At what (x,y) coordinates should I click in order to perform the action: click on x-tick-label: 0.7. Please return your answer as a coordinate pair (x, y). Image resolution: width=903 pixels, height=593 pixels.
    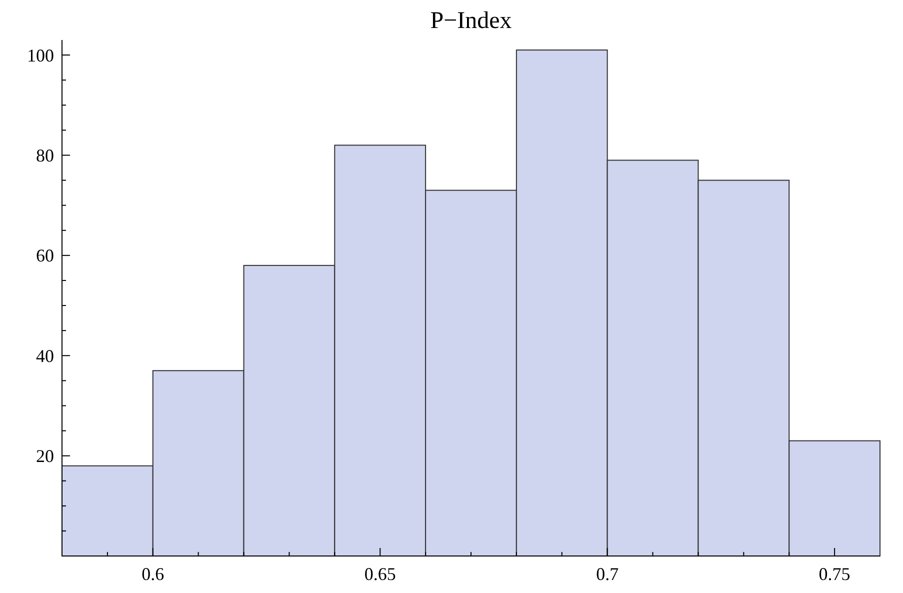
    Looking at the image, I should click on (607, 574).